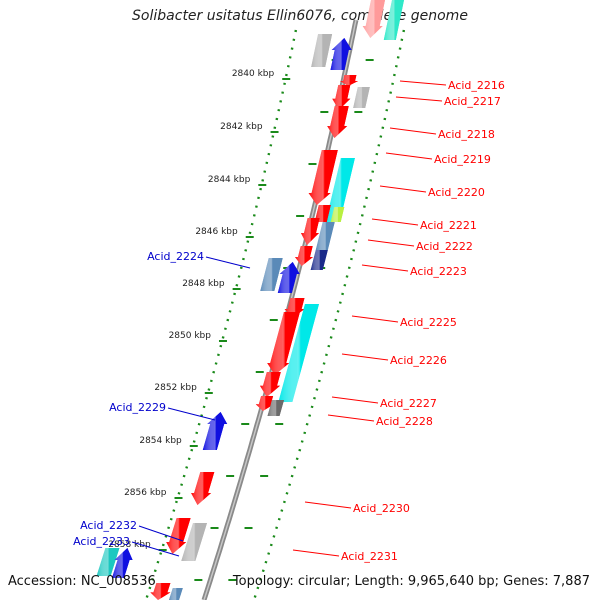 Image resolution: width=600 pixels, height=600 pixels. Describe the element at coordinates (190, 336) in the screenshot. I see `kbp-tick-label: 2850 kbp` at that location.